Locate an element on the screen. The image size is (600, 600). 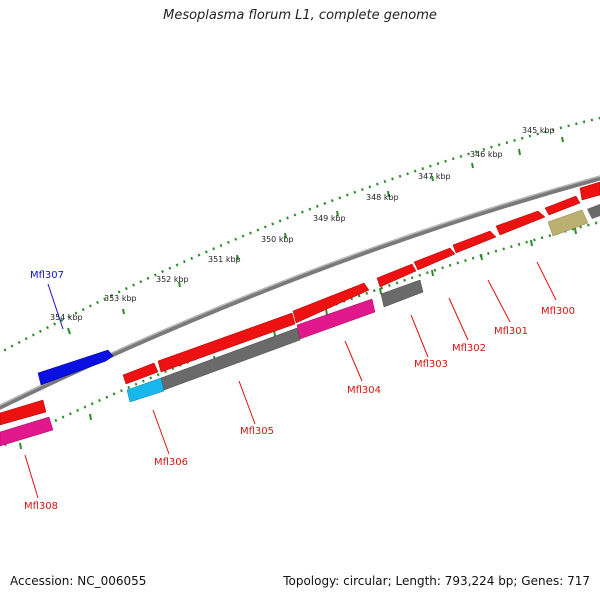
gene-label-mfl306: Mfl306 is located at coordinates (171, 462).